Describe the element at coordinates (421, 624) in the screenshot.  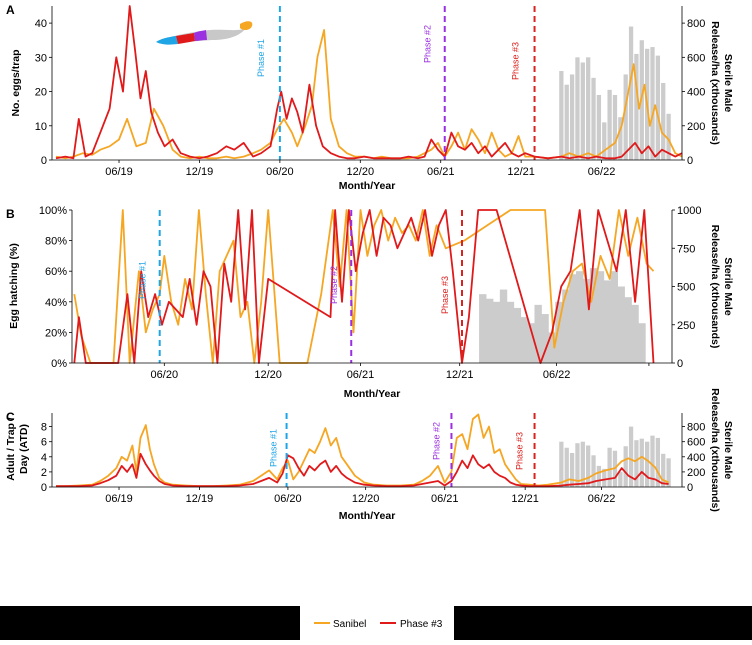
I see `legend-phase3-label: Phase #3` at that location.